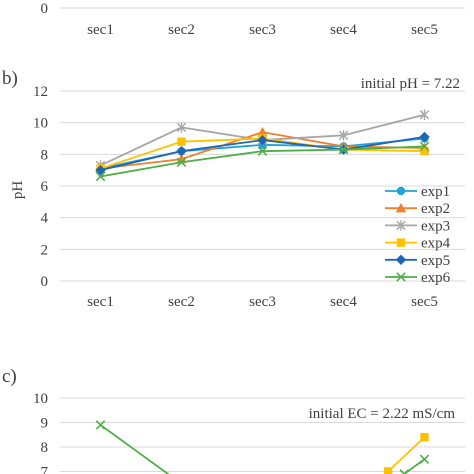  I want to click on panel-a: 0 sec1 sec2 sec3 sec4 sec5, so click(253, 19).